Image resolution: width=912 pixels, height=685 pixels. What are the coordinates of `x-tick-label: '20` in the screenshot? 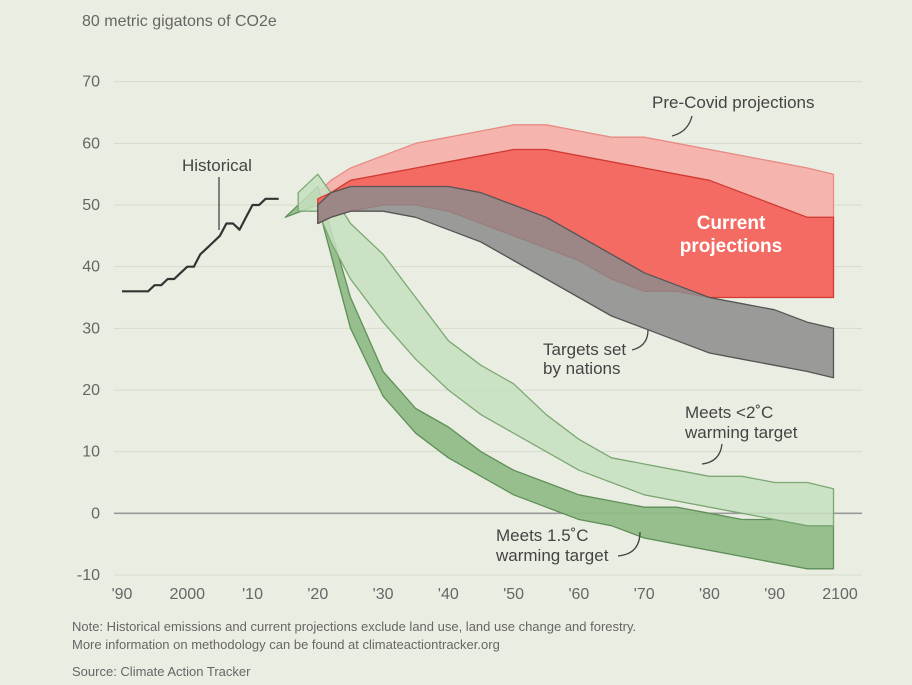 It's located at (317, 594).